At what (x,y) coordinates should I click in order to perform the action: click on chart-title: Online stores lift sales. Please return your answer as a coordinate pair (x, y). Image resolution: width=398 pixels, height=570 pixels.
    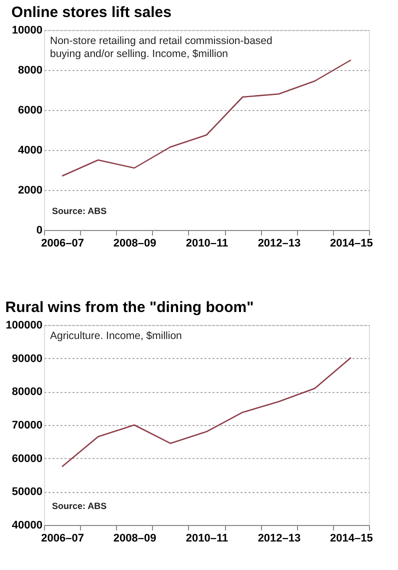
    Looking at the image, I should click on (91, 12).